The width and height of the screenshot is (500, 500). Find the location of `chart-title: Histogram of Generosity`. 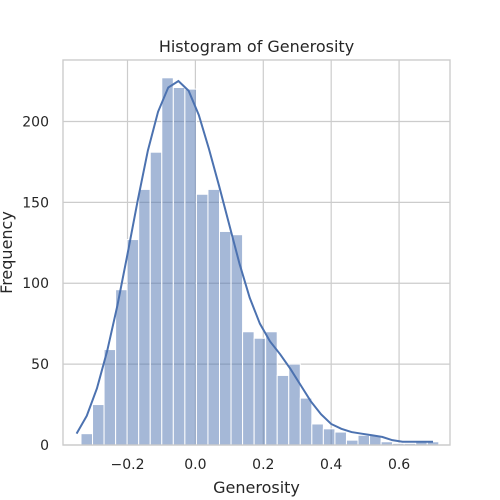

chart-title: Histogram of Generosity is located at coordinates (256, 46).